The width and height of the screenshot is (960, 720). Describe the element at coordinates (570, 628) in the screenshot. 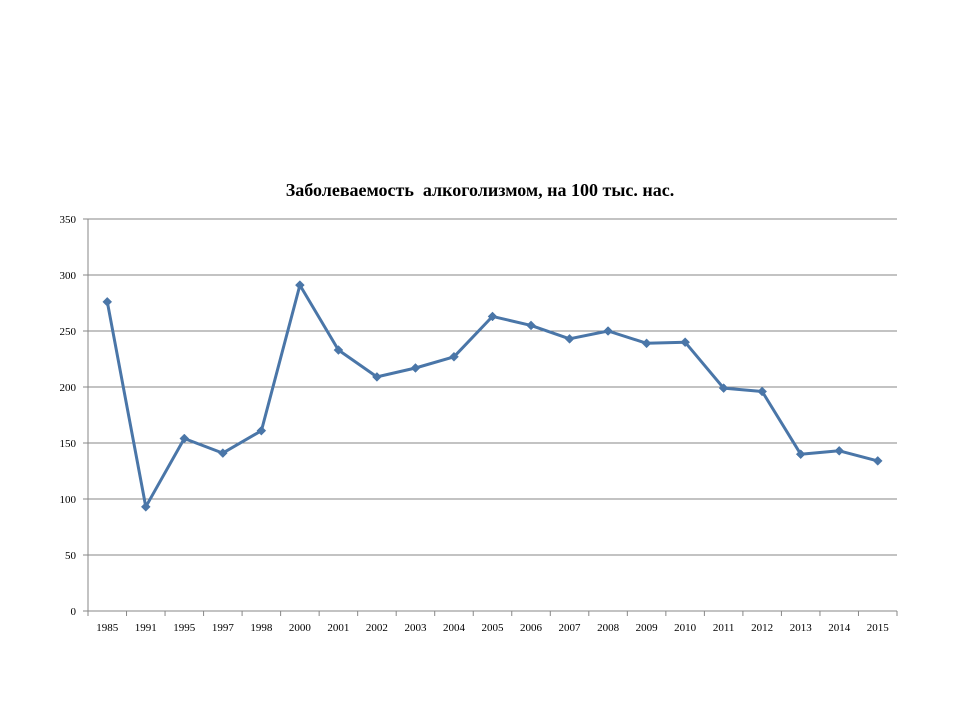

I see `x-tick-label-2007: 2007` at that location.